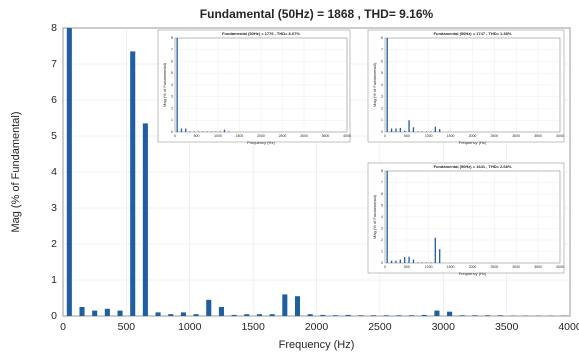 Image resolution: width=579 pixels, height=358 pixels. Describe the element at coordinates (407, 136) in the screenshot. I see `x-tick-label: 500` at that location.